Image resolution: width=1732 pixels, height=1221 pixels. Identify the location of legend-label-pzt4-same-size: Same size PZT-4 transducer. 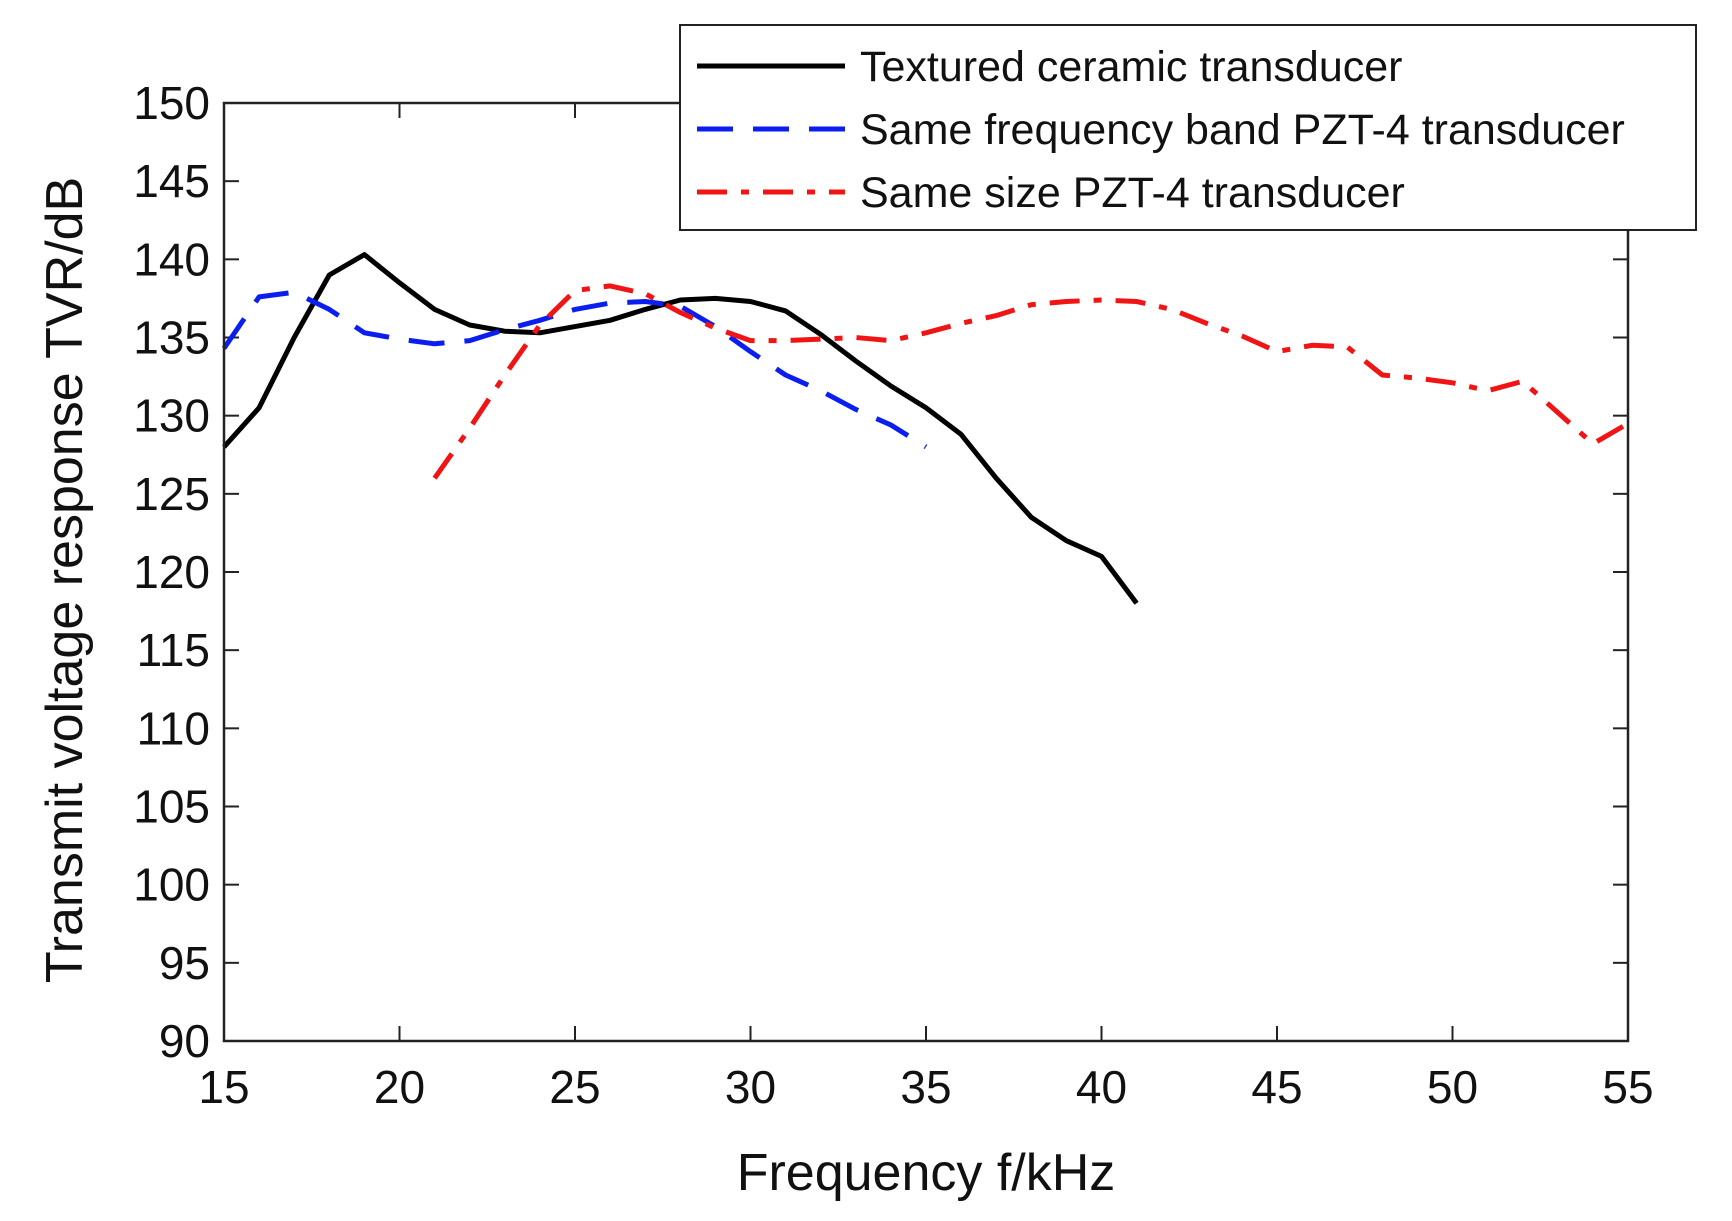
(1132, 193).